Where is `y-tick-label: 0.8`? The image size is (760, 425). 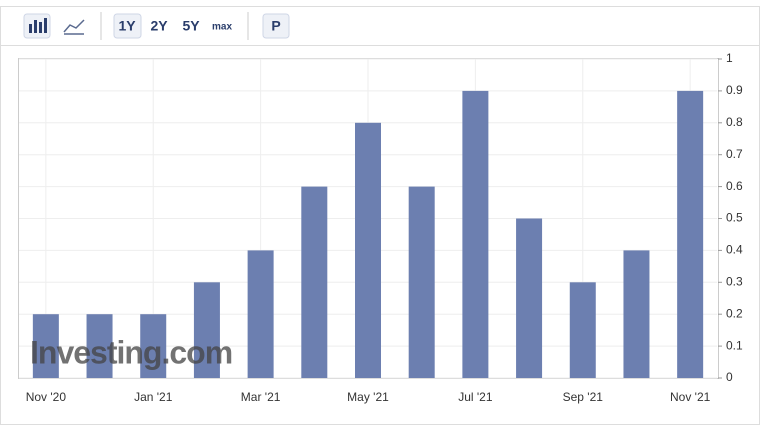 y-tick-label: 0.8 is located at coordinates (734, 122).